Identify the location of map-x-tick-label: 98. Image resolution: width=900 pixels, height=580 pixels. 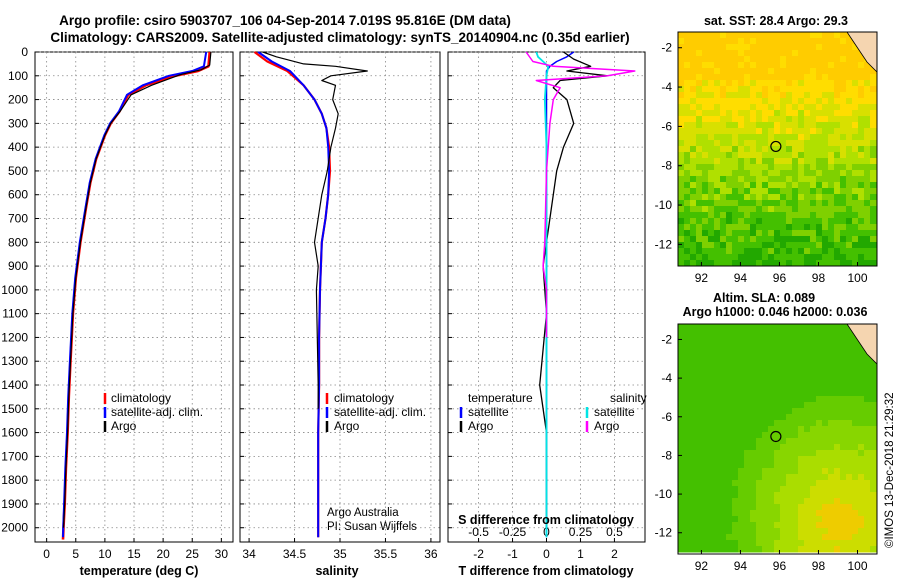
(819, 278).